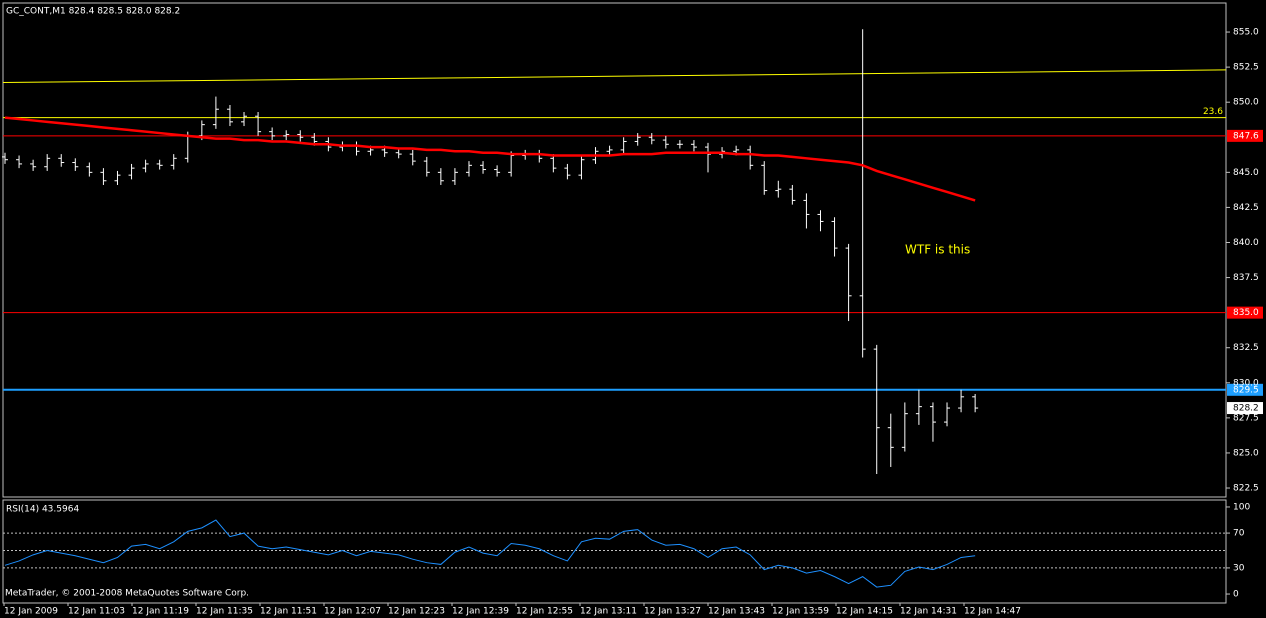 This screenshot has width=1266, height=618. Describe the element at coordinates (608, 612) in the screenshot. I see `x-tick-label: 12 Jan 13:11` at that location.